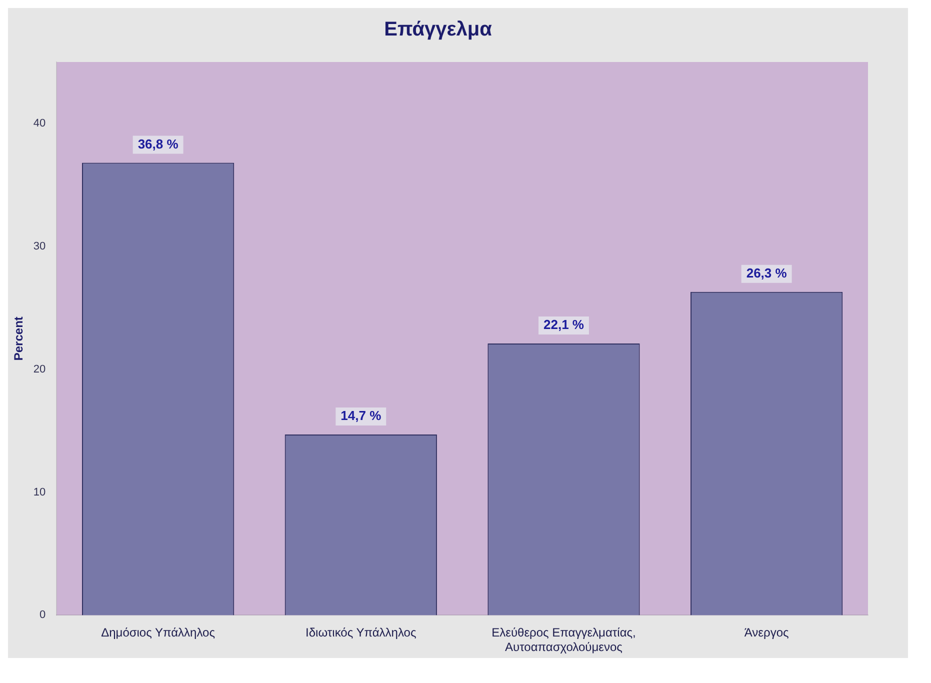 This screenshot has height=683, width=931. Describe the element at coordinates (361, 416) in the screenshot. I see `data-label: 14,7 %` at that location.